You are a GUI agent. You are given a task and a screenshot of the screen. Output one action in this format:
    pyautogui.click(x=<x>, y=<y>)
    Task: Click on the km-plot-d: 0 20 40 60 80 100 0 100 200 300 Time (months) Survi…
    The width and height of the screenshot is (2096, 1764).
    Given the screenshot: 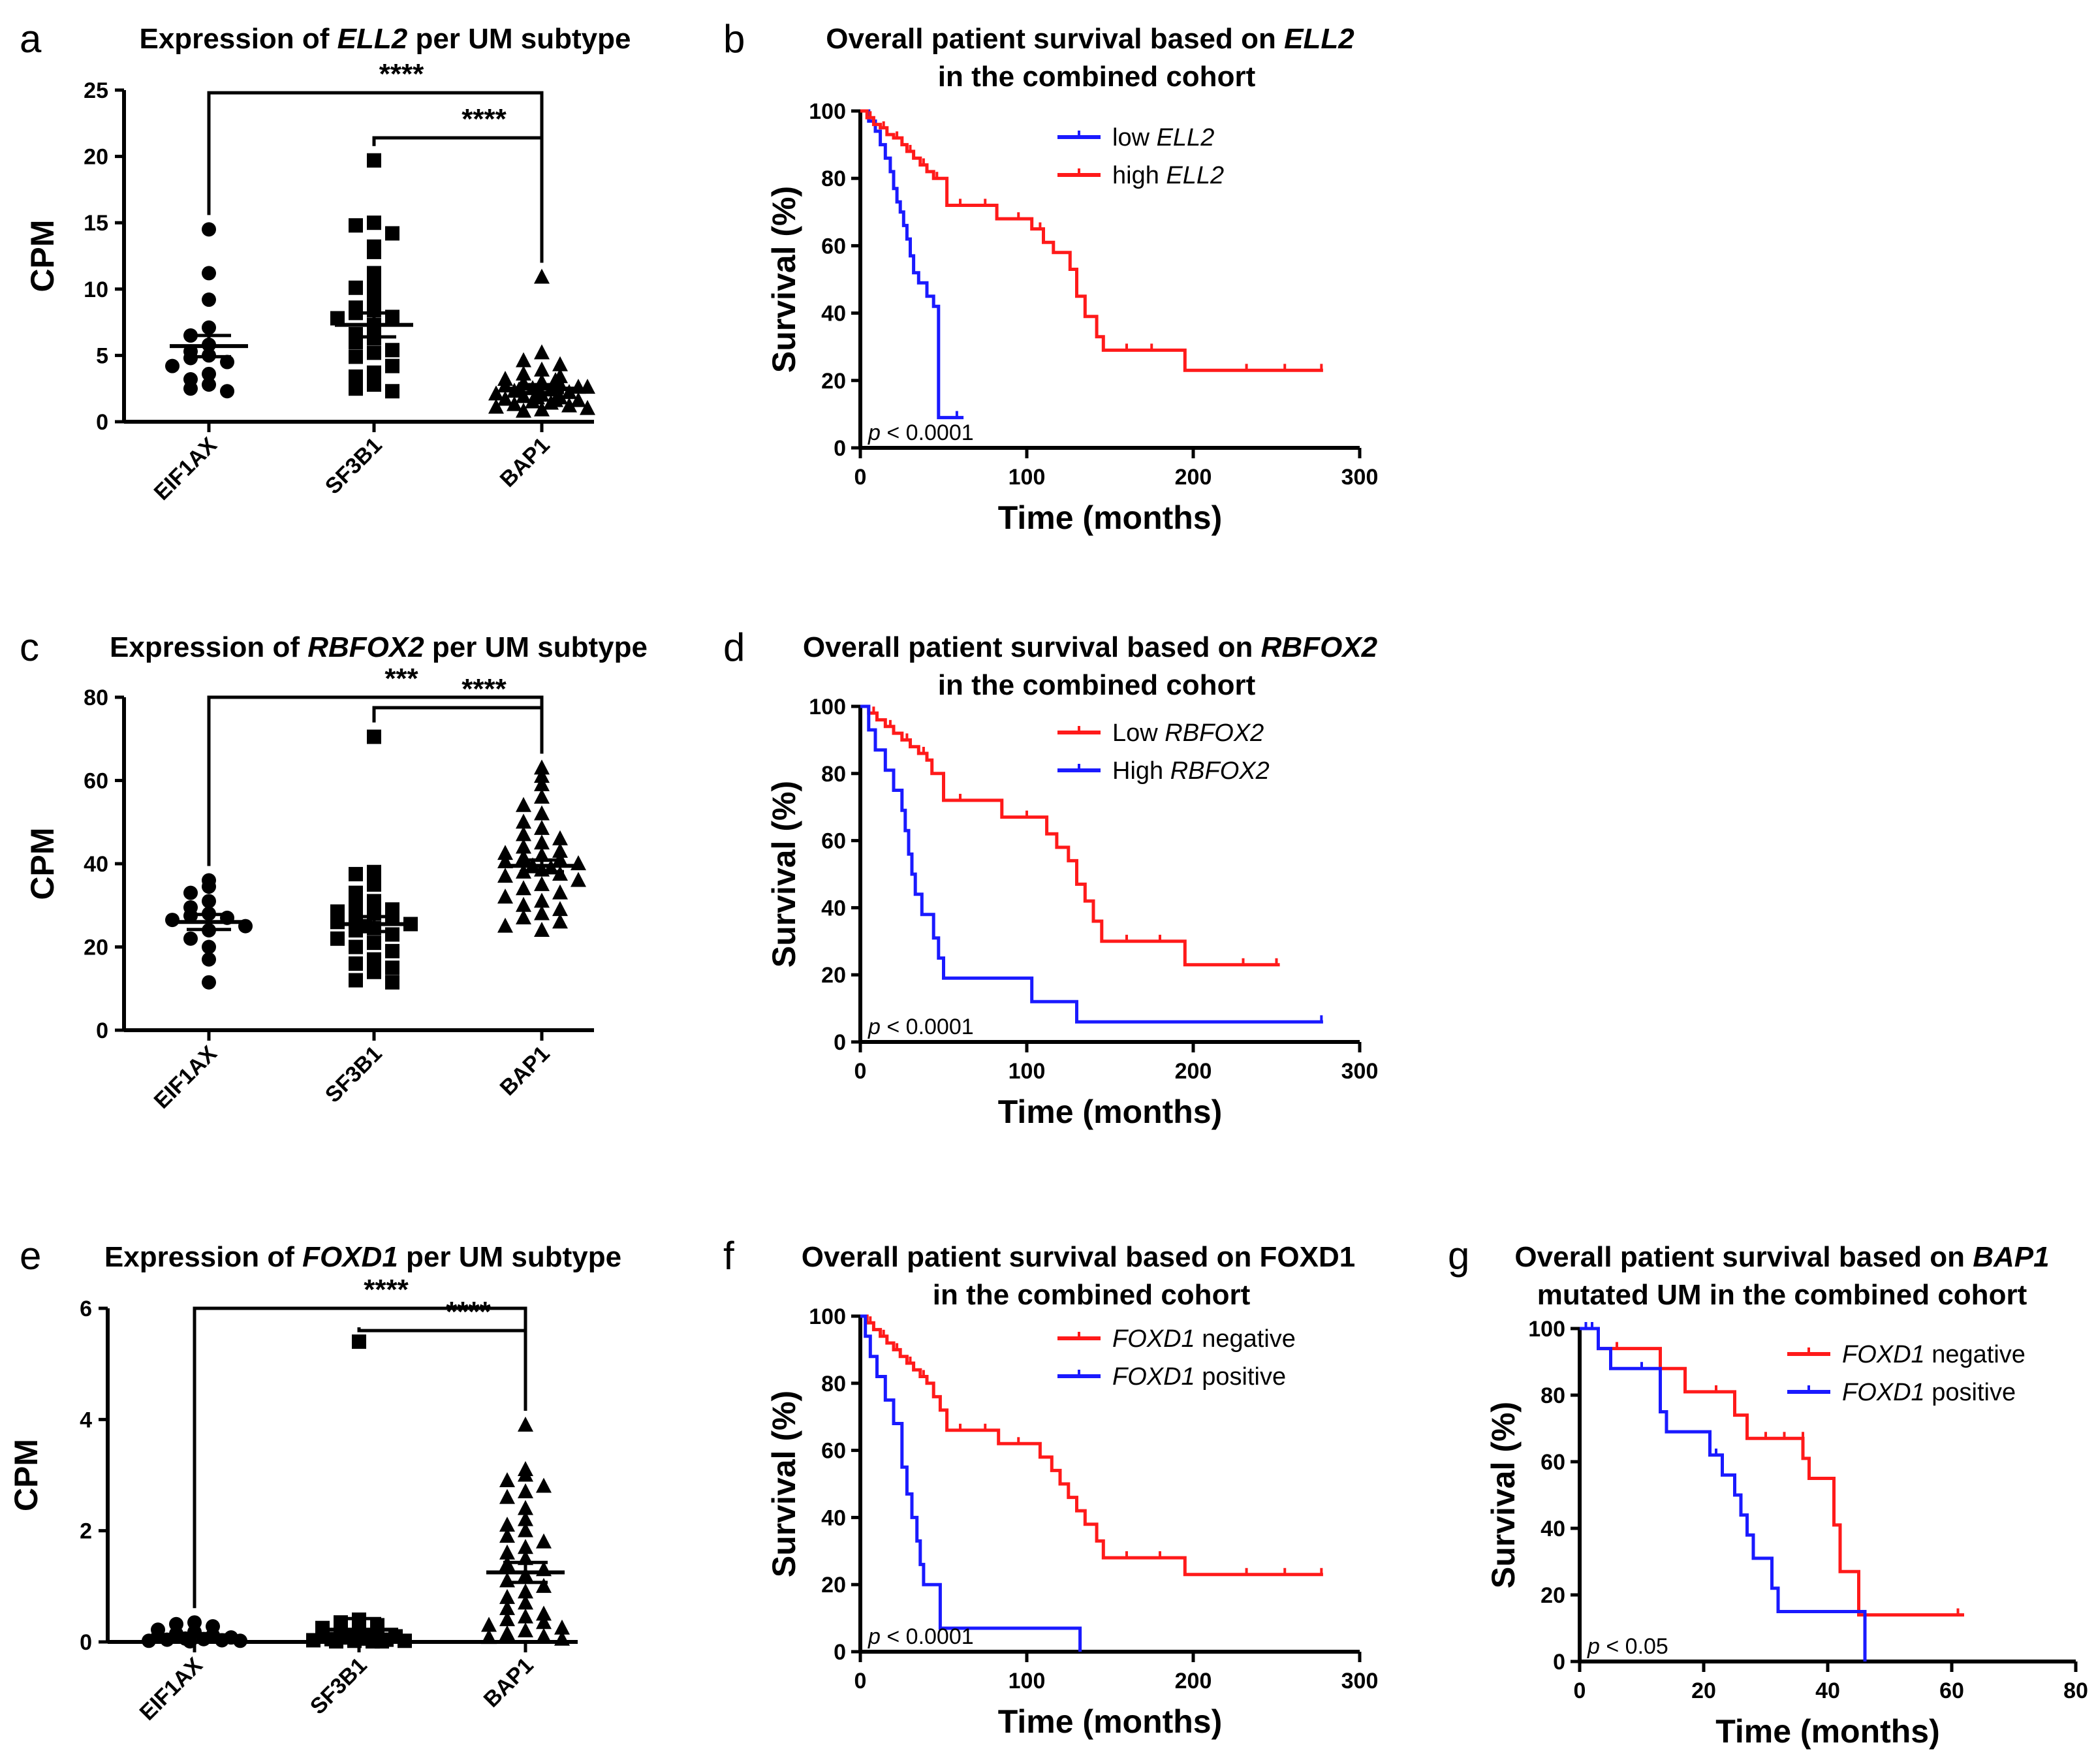 What is the action you would take?
    pyautogui.click(x=1072, y=912)
    